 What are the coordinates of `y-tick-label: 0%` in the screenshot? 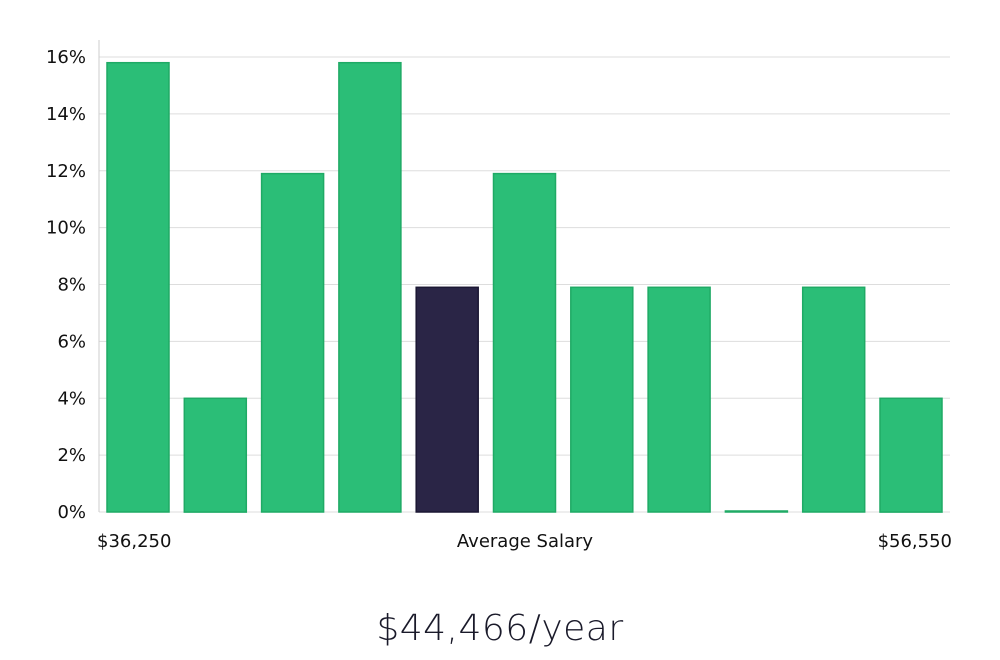 It's located at (71, 512).